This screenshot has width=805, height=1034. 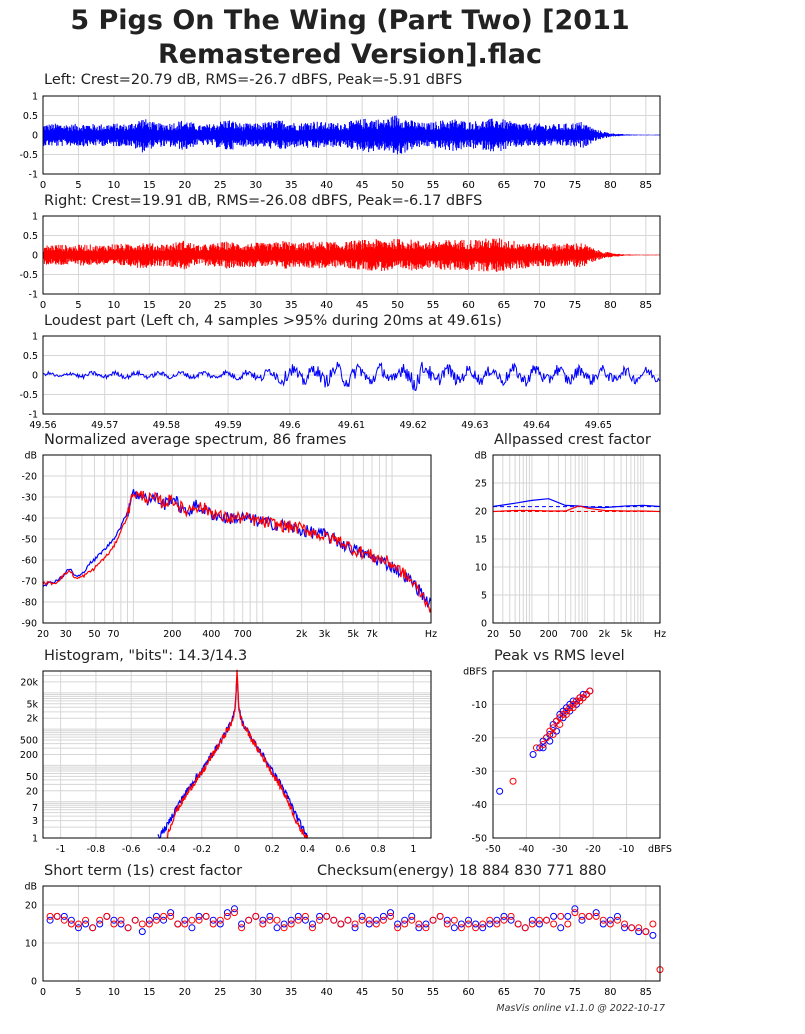 I want to click on right-x-tick-label: 5, so click(x=78, y=305).